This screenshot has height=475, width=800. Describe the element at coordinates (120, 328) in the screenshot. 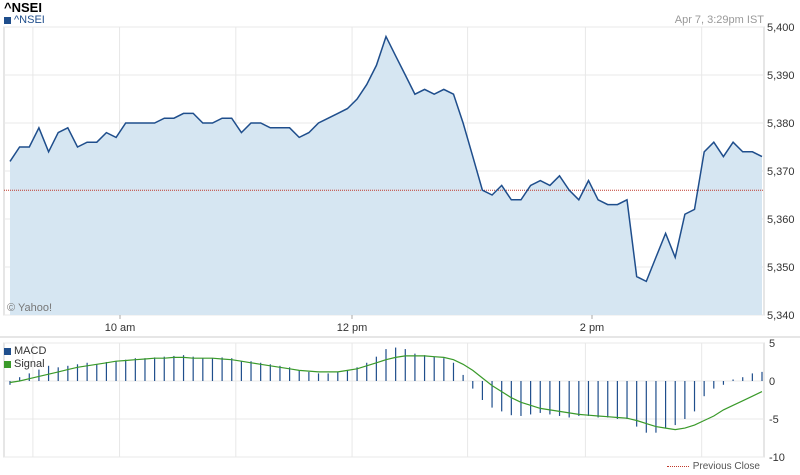

I see `price-x-tick-label: 10 am` at that location.